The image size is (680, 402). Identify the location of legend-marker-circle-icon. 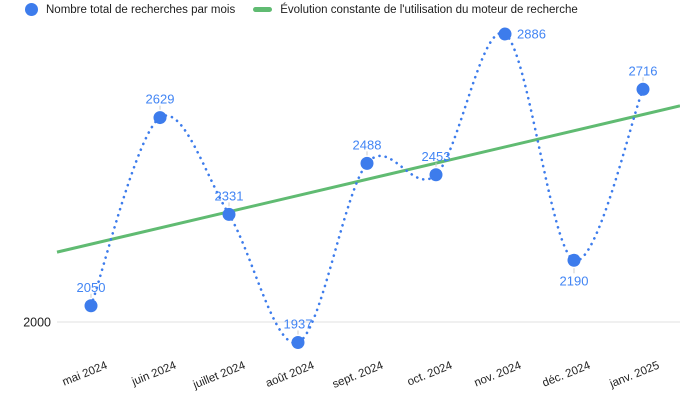
(31, 9).